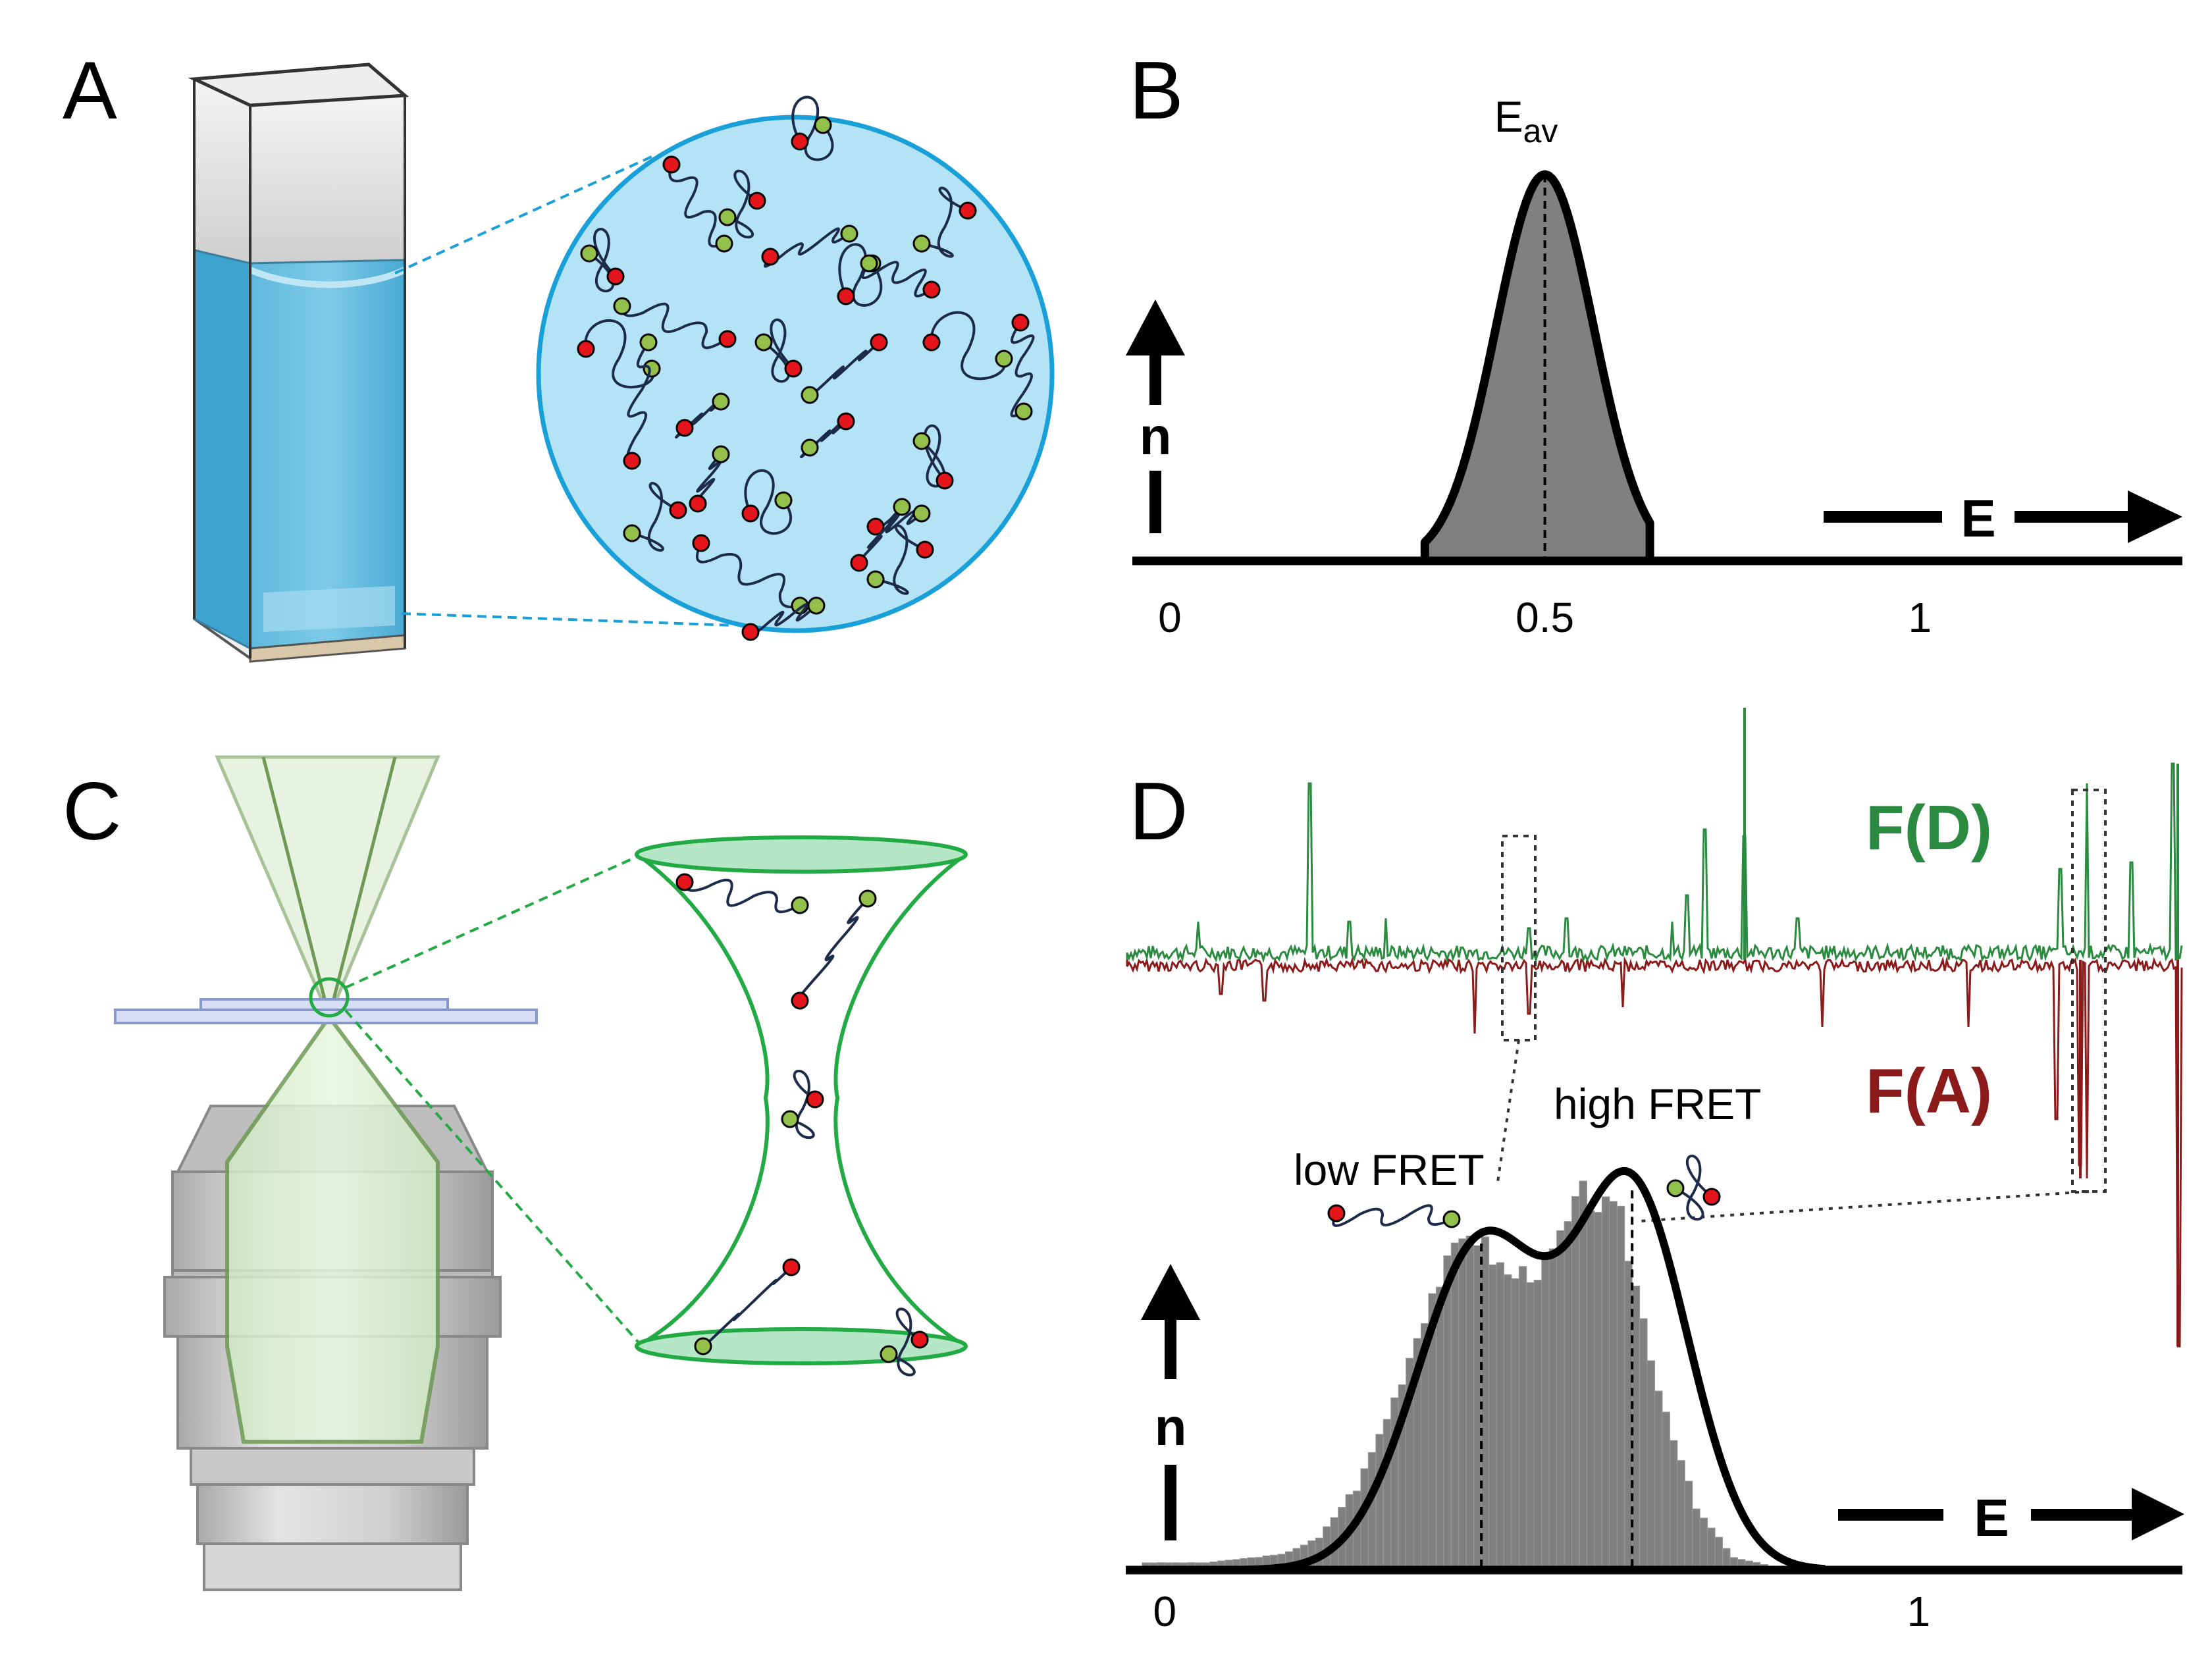 This screenshot has height=1680, width=2187. What do you see at coordinates (1978, 518) in the screenshot?
I see `x-axis-label-b: E` at bounding box center [1978, 518].